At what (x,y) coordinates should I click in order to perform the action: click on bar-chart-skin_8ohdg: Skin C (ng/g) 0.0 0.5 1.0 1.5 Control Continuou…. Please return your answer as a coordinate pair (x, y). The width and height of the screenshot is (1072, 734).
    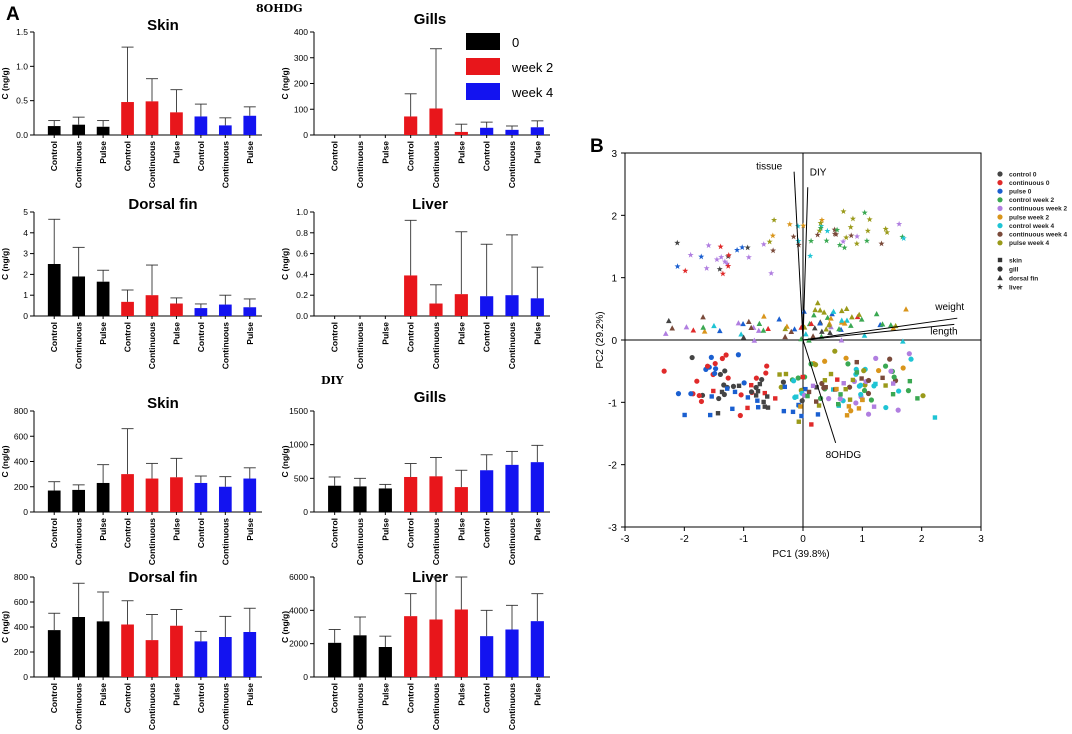
    Looking at the image, I should click on (131, 102).